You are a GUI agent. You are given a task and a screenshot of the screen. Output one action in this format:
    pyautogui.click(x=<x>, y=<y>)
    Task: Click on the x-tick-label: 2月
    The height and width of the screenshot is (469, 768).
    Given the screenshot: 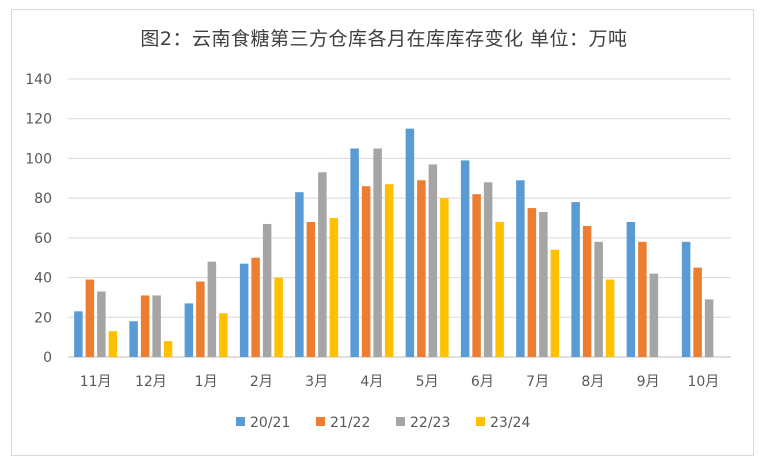 What is the action you would take?
    pyautogui.click(x=261, y=382)
    